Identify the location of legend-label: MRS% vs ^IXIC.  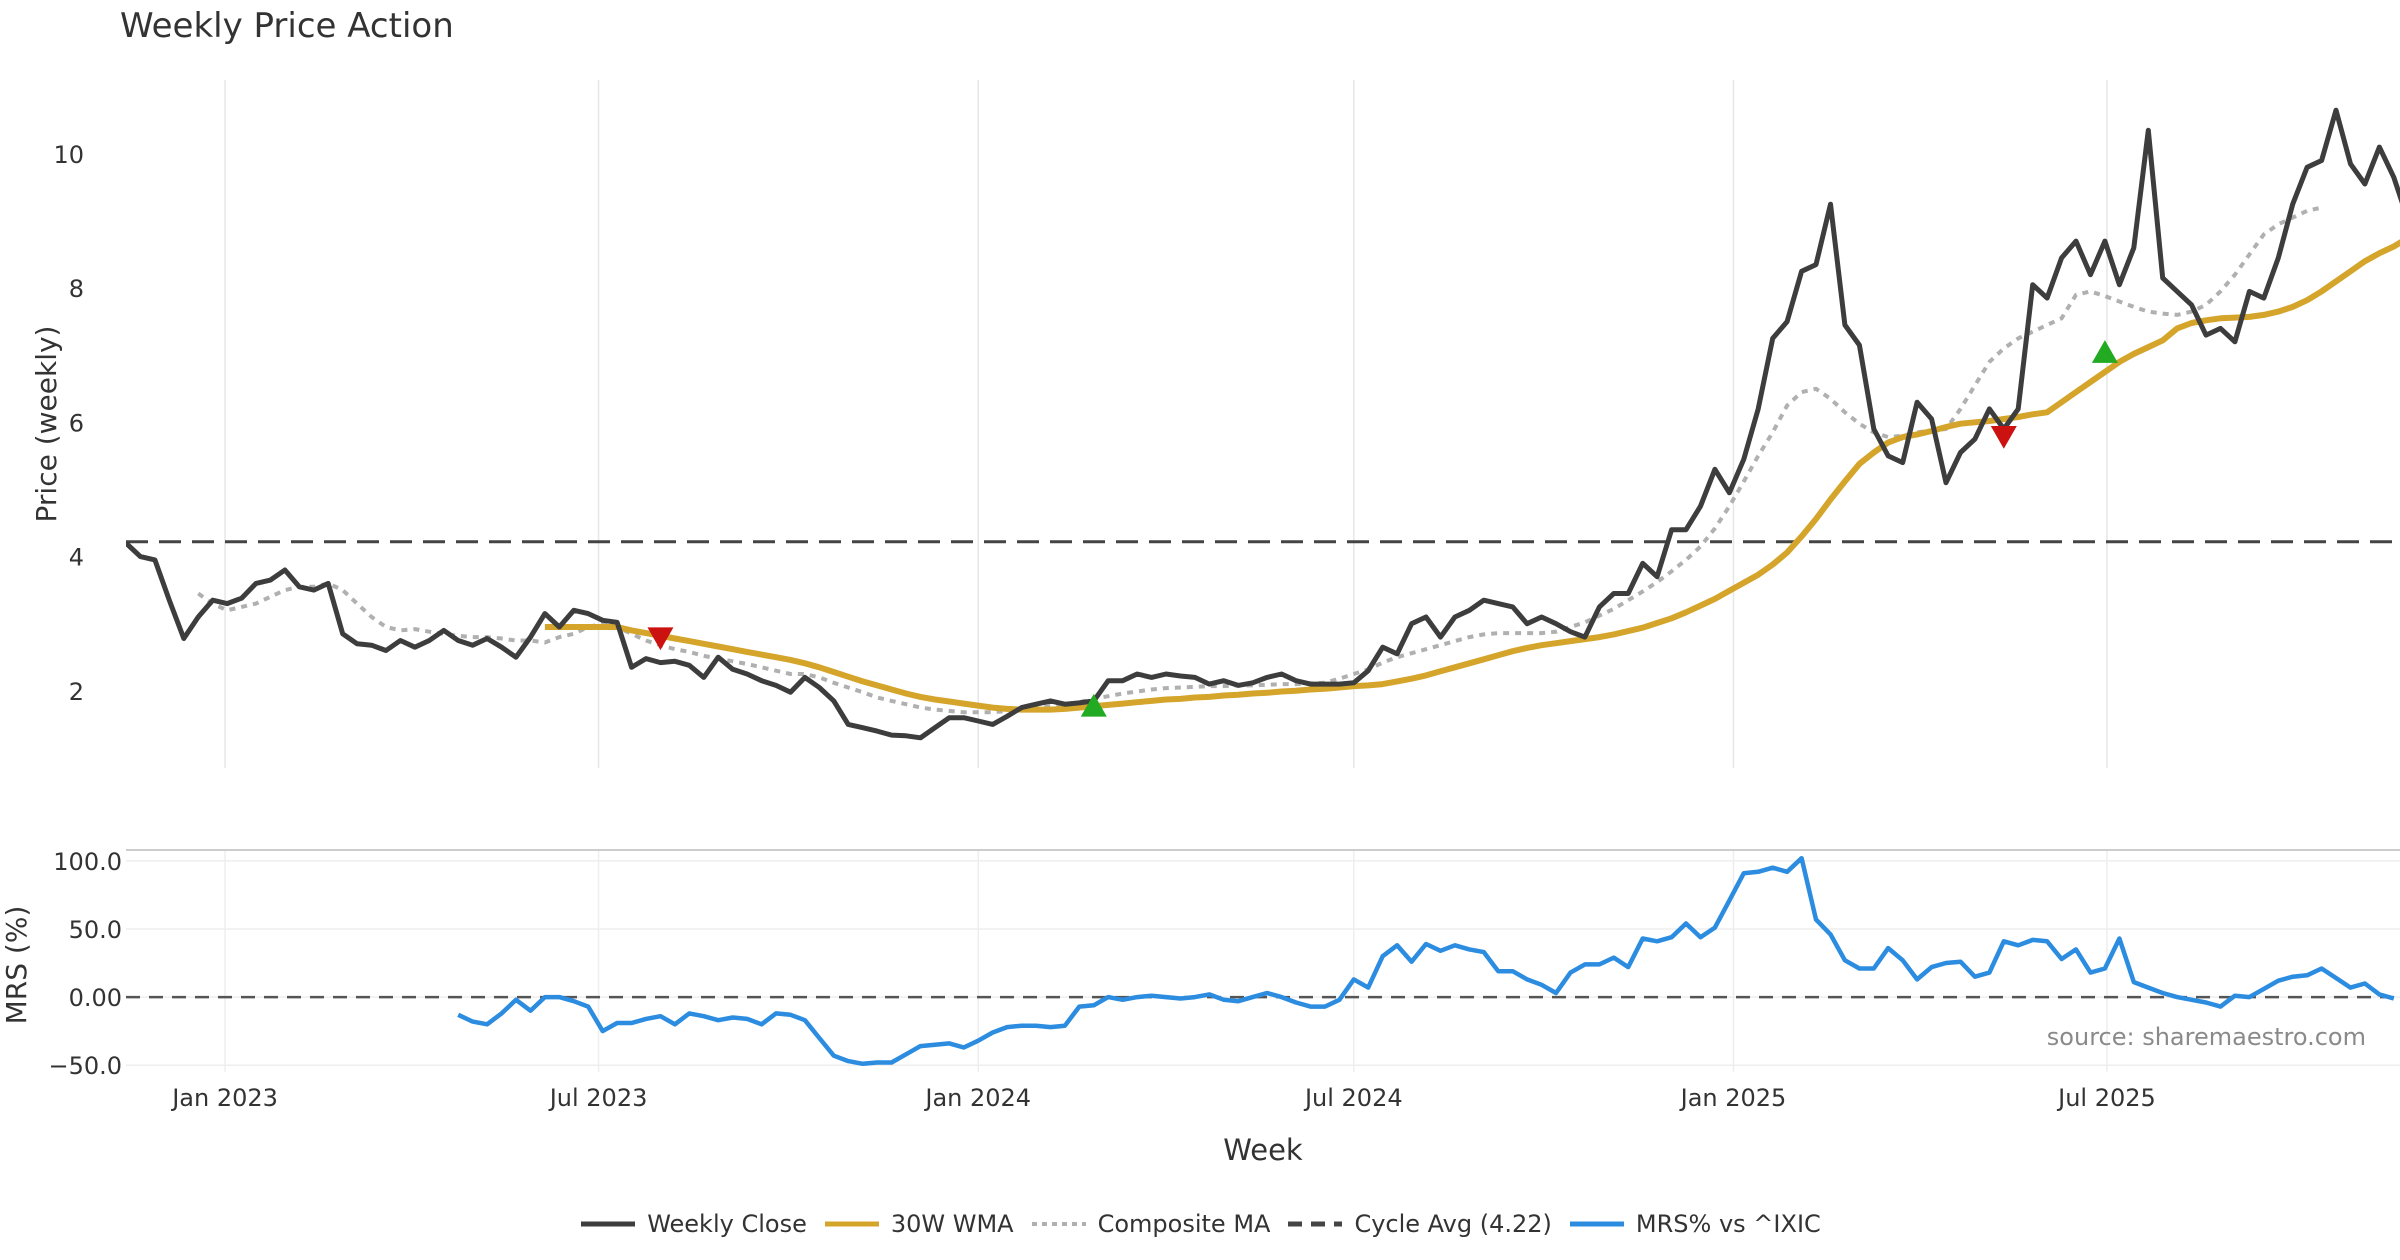
(1728, 1224).